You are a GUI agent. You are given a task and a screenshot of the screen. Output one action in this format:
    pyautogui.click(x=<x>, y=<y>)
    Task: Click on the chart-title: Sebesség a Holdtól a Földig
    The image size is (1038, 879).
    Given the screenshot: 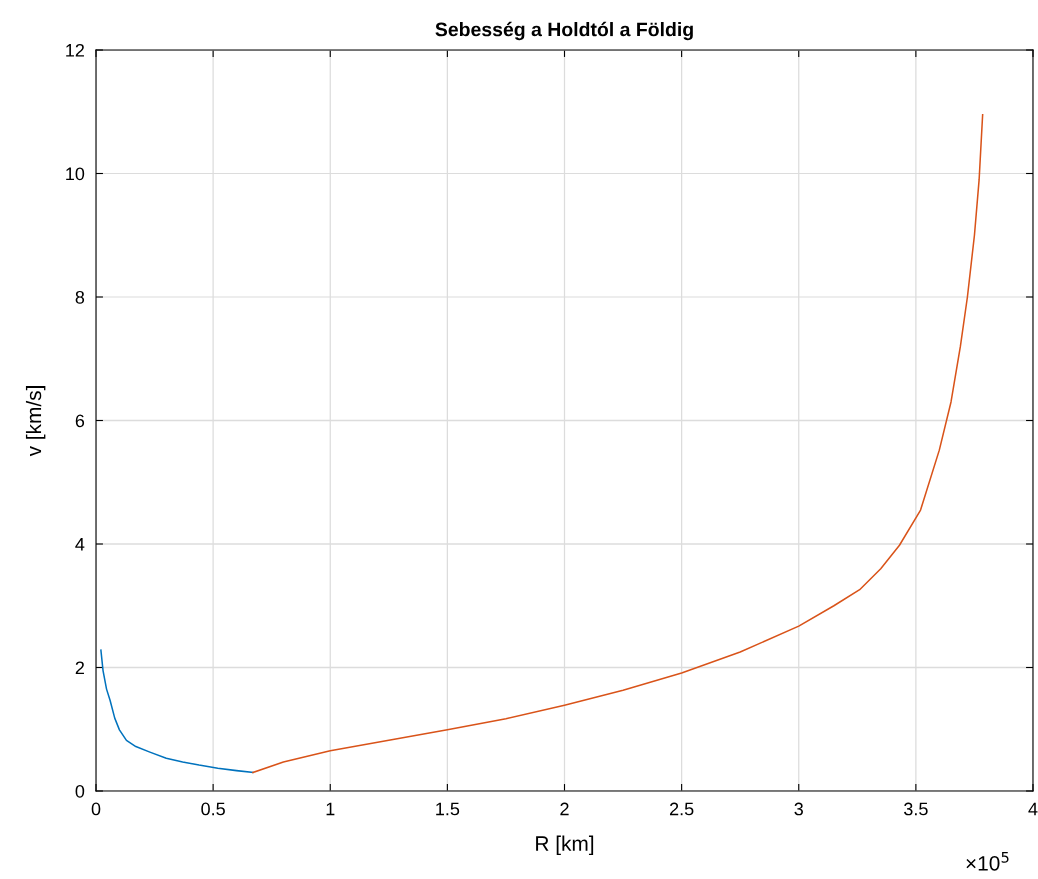 What is the action you would take?
    pyautogui.click(x=564, y=31)
    